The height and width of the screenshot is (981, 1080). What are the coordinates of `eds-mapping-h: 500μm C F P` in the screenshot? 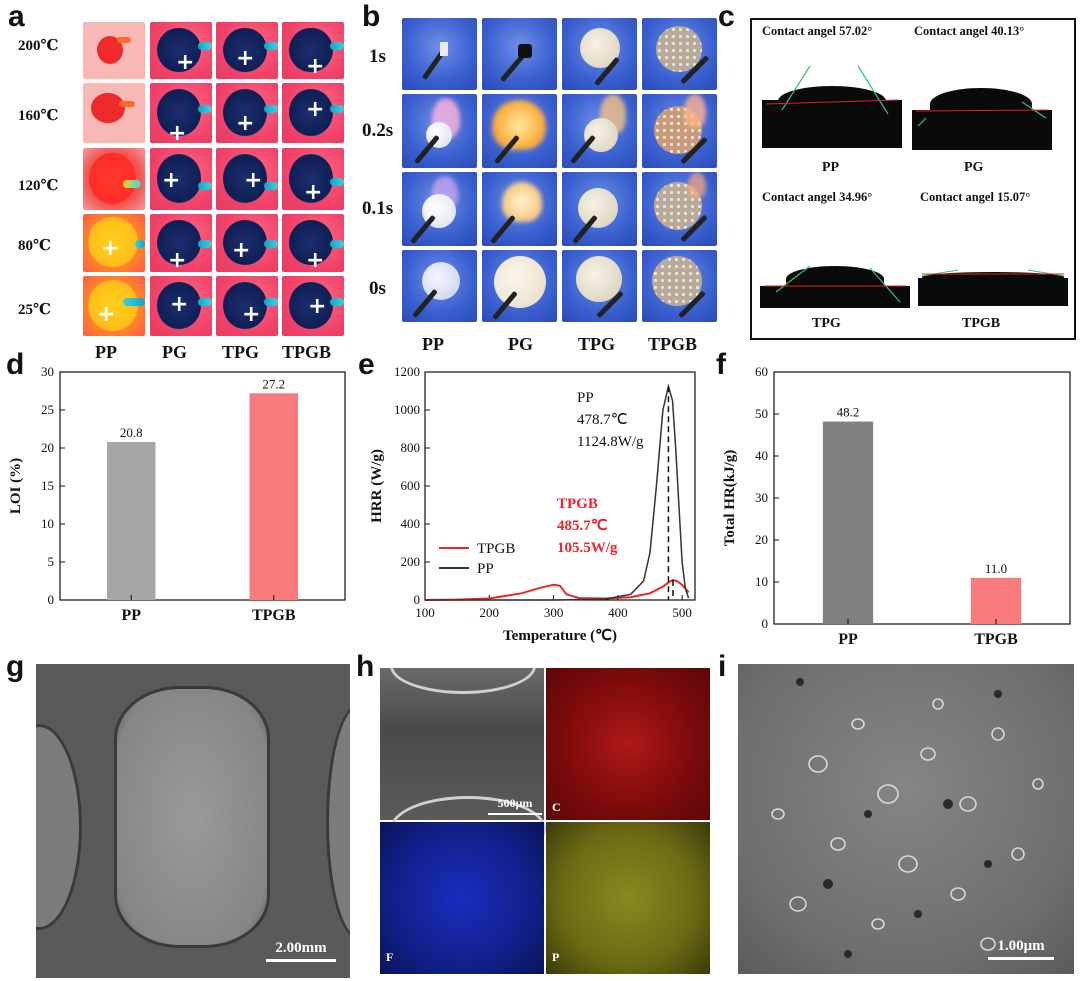 It's located at (545, 821).